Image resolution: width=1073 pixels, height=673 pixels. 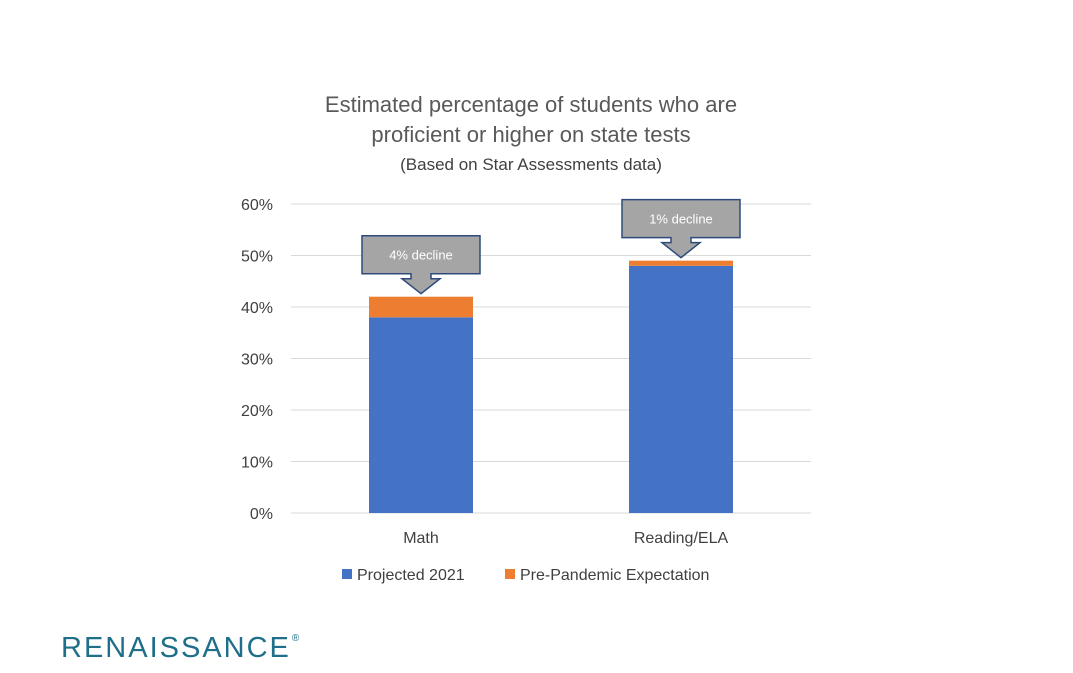 I want to click on y-tick-label: 10%, so click(x=257, y=463).